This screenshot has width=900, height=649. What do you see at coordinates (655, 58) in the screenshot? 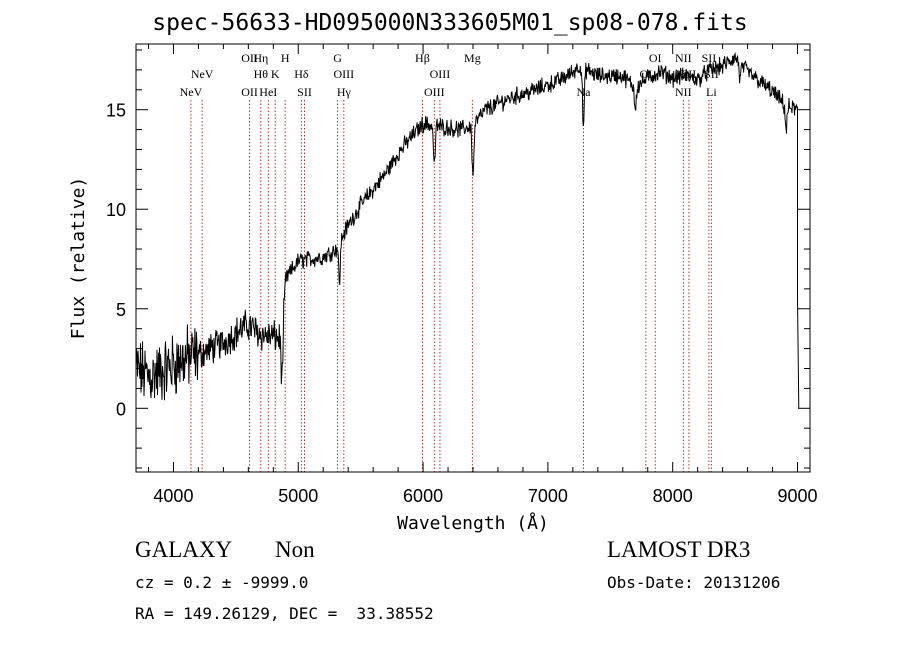
I see `line-label: OI` at bounding box center [655, 58].